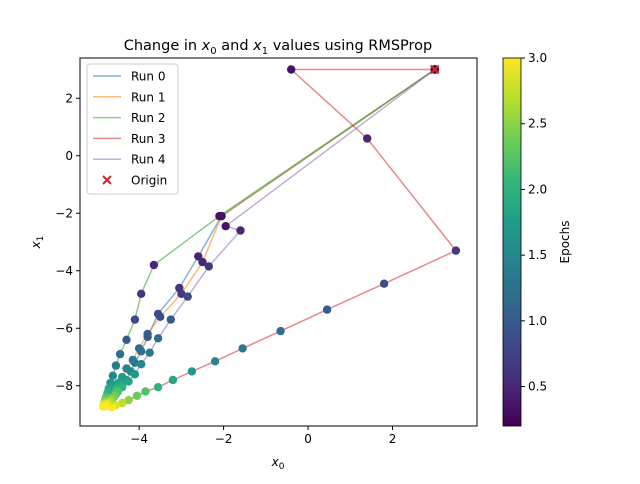 Image resolution: width=640 pixels, height=484 pixels. What do you see at coordinates (64, 328) in the screenshot?
I see `y-tick-label: −6` at bounding box center [64, 328].